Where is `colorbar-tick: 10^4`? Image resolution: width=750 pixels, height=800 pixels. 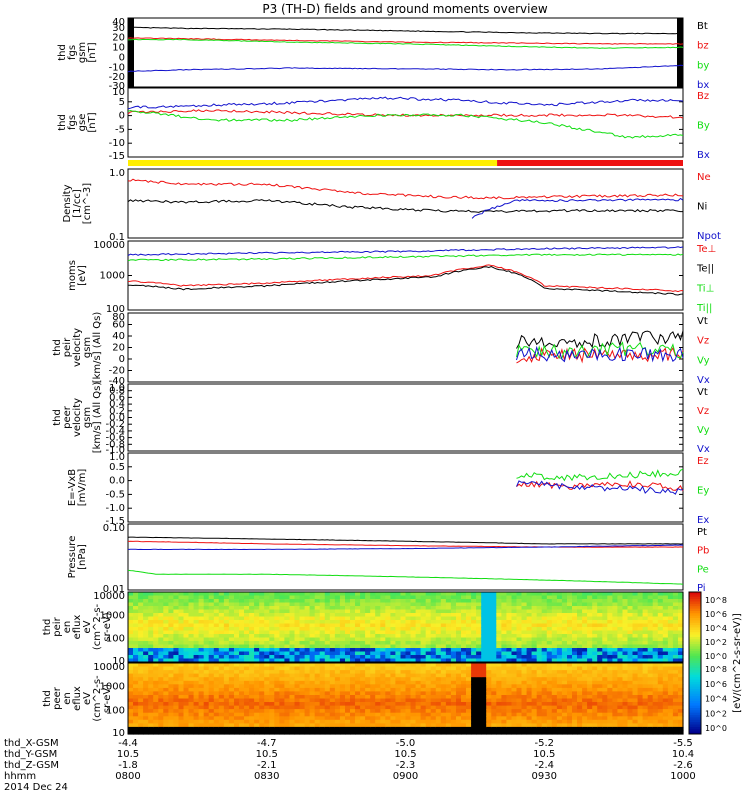 colorbar-tick: 10^4 is located at coordinates (716, 699).